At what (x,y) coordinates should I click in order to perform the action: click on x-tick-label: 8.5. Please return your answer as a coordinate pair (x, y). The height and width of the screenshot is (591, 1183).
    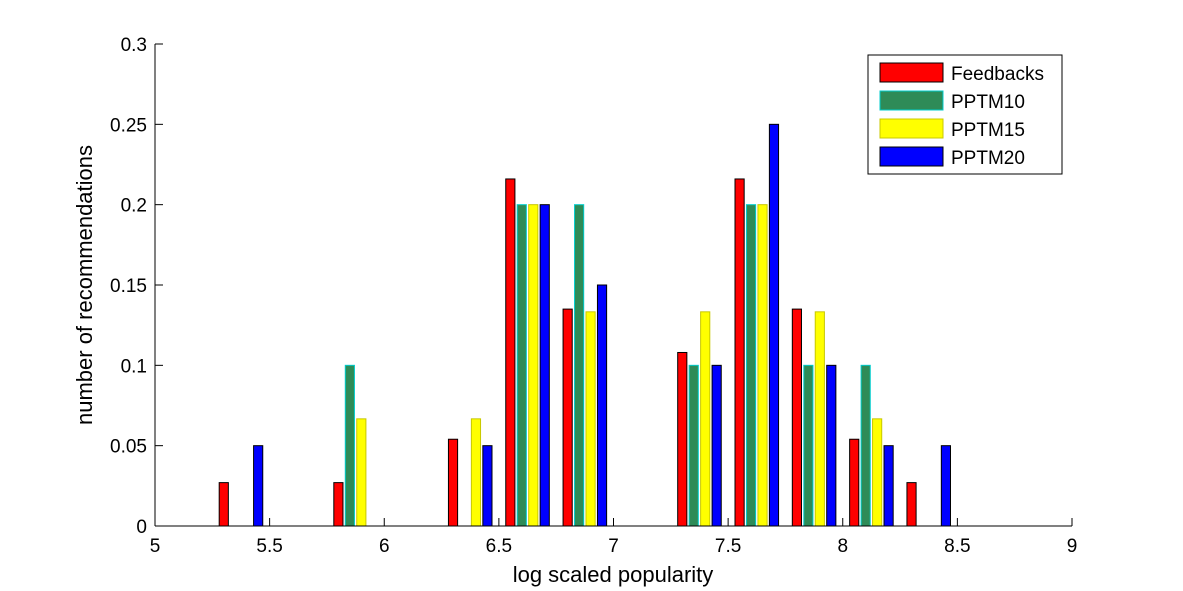
    Looking at the image, I should click on (957, 546).